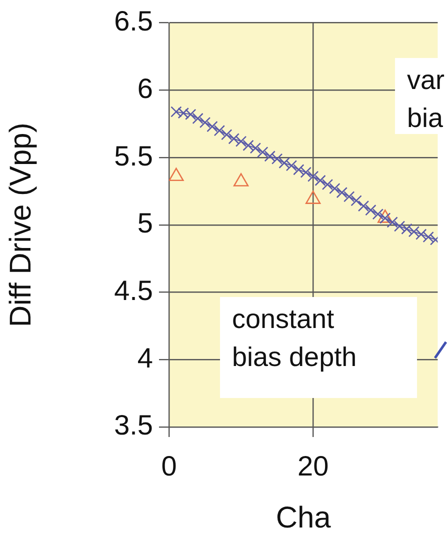  Describe the element at coordinates (133, 156) in the screenshot. I see `y-tick-label: 5.5` at that location.